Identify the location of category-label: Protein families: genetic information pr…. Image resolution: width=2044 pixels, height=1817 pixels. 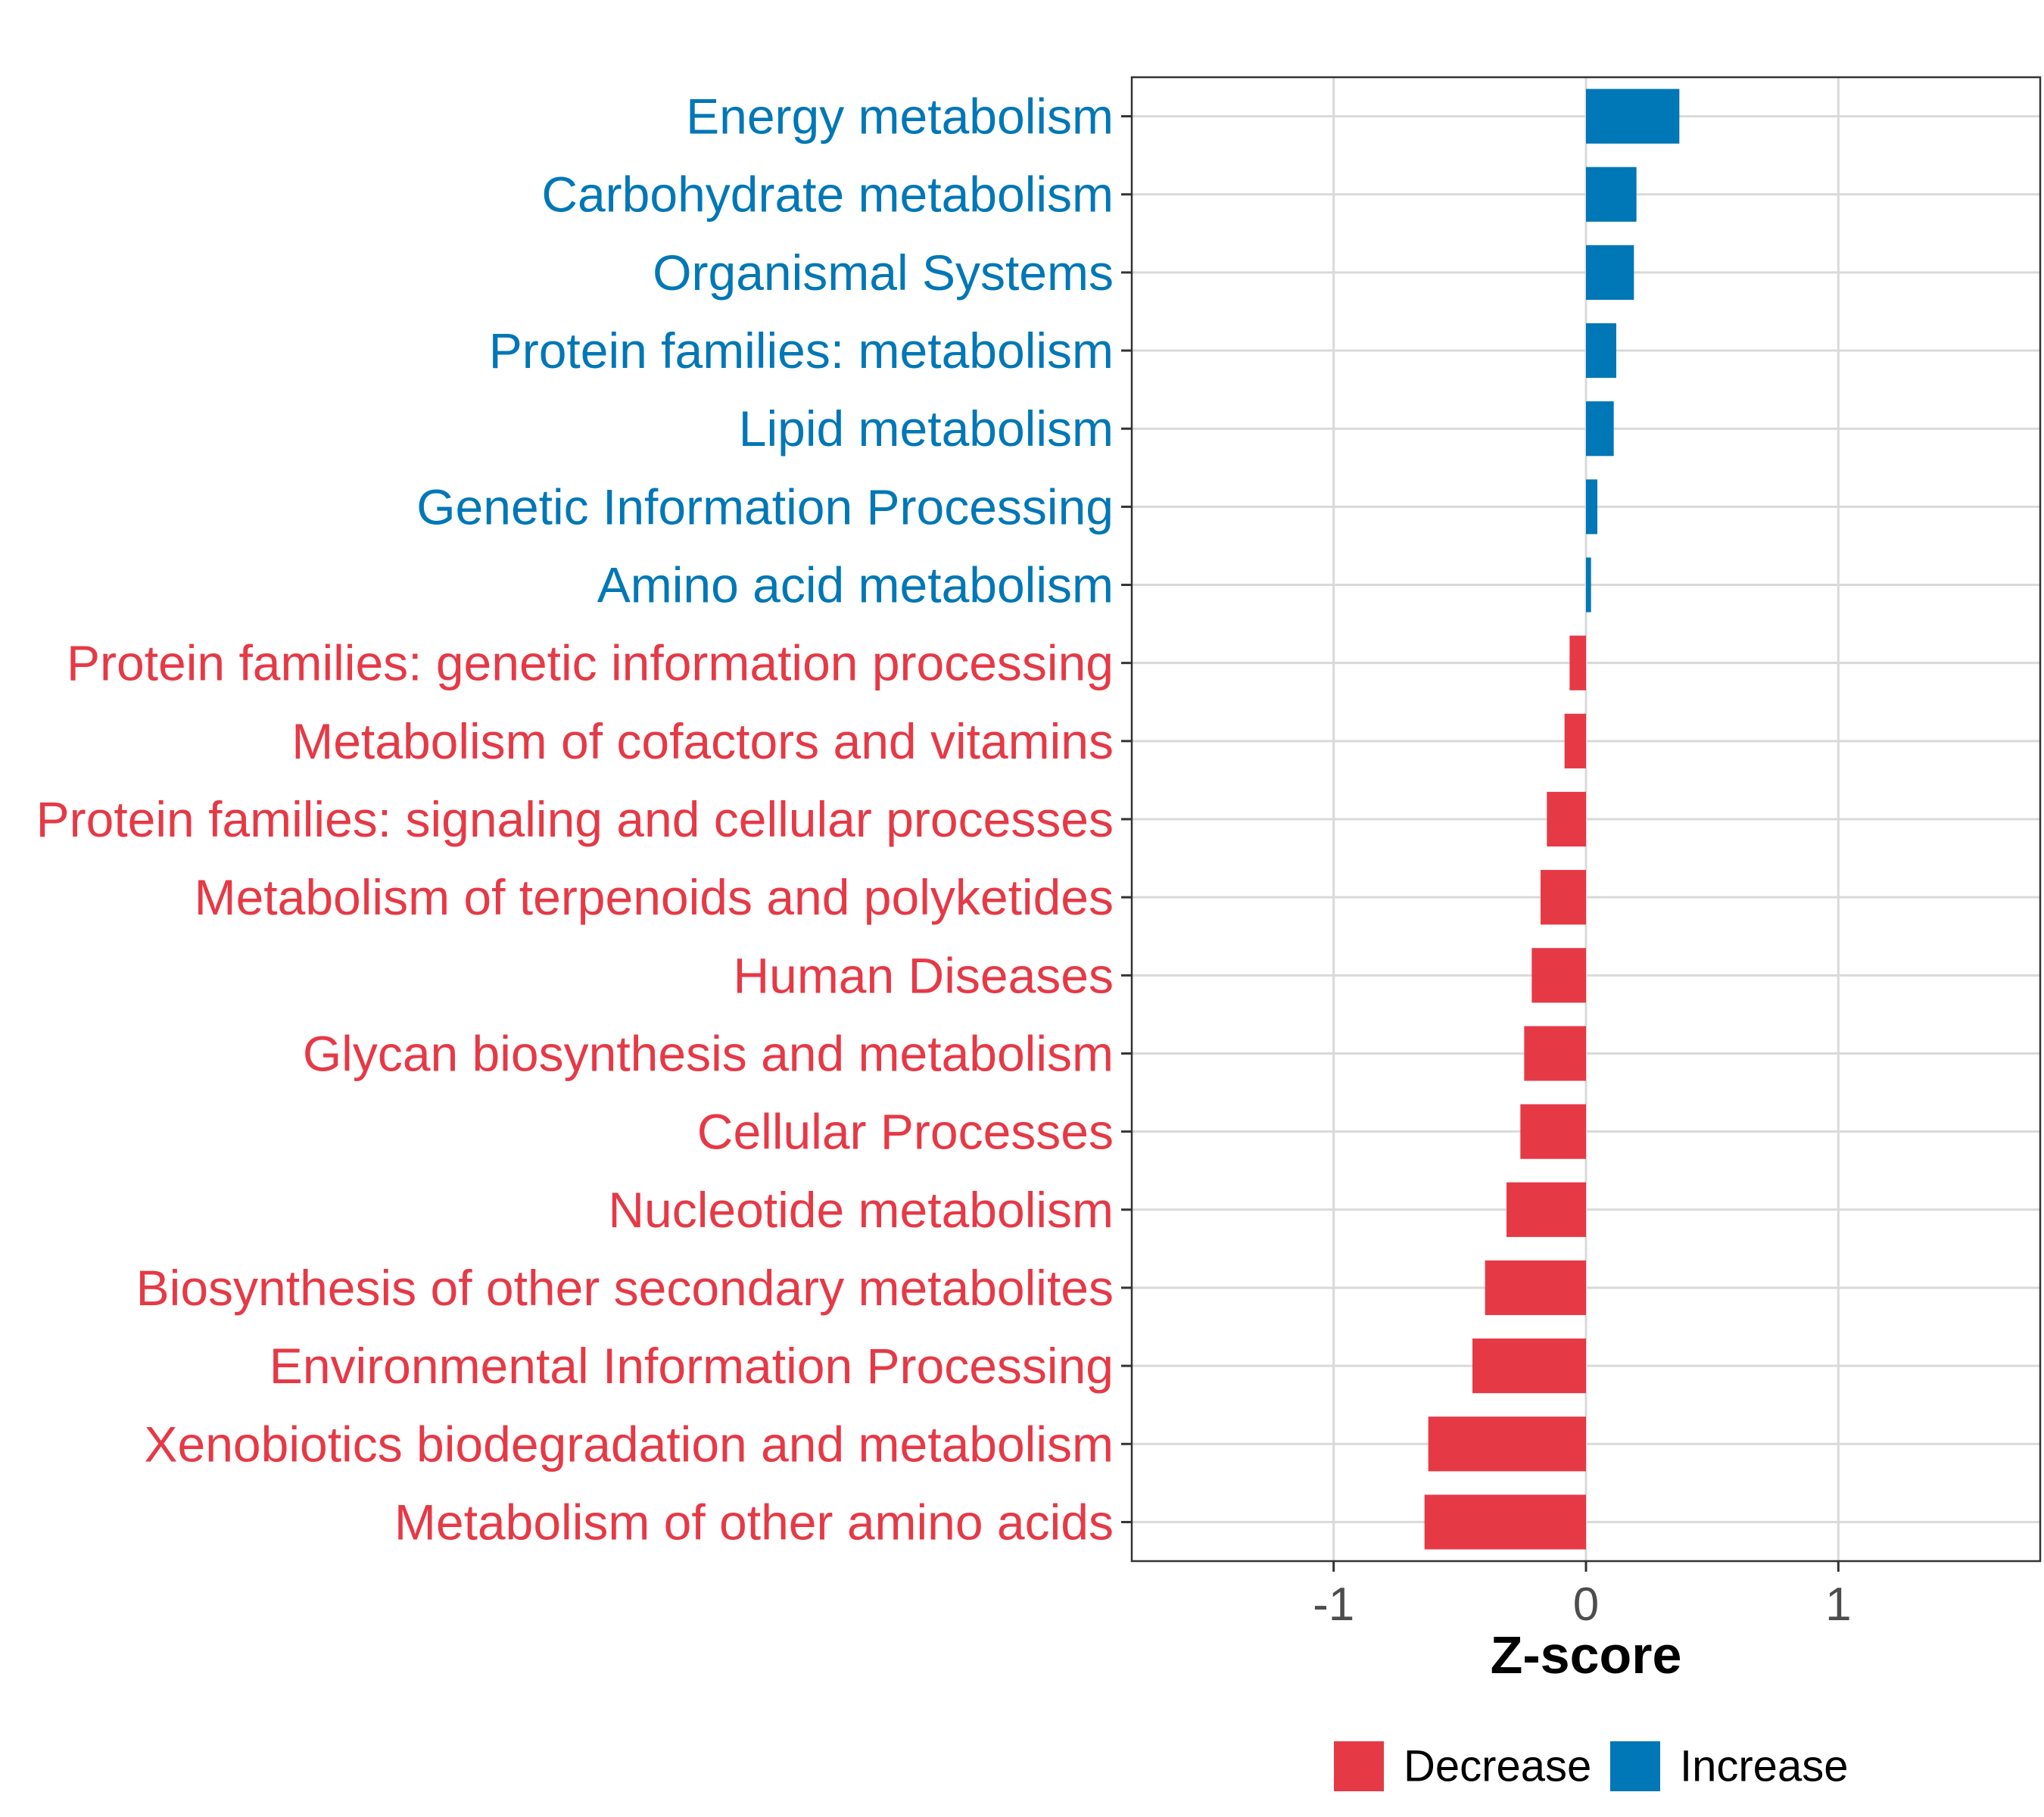
(590, 663).